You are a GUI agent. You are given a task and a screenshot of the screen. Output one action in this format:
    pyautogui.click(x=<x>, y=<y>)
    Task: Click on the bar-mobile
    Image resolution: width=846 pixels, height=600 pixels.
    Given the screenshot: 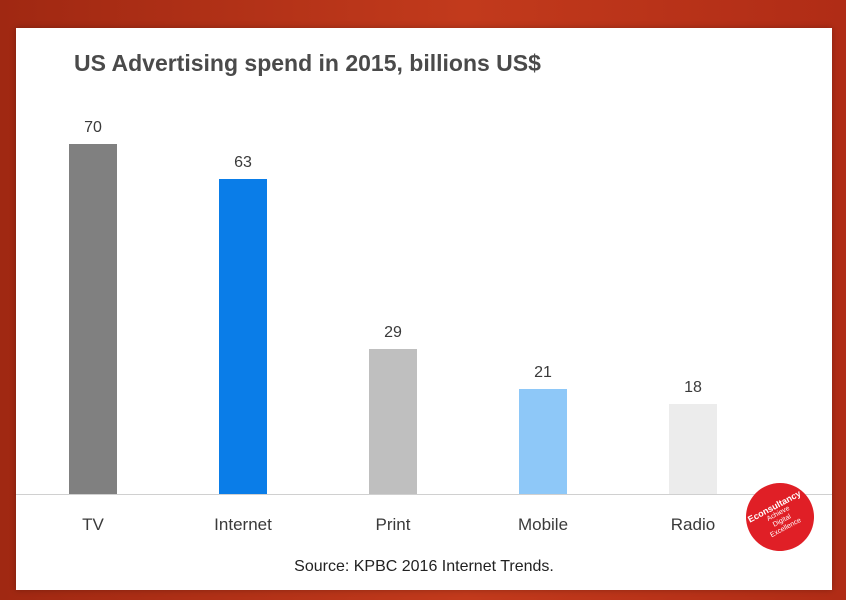 What is the action you would take?
    pyautogui.click(x=543, y=441)
    